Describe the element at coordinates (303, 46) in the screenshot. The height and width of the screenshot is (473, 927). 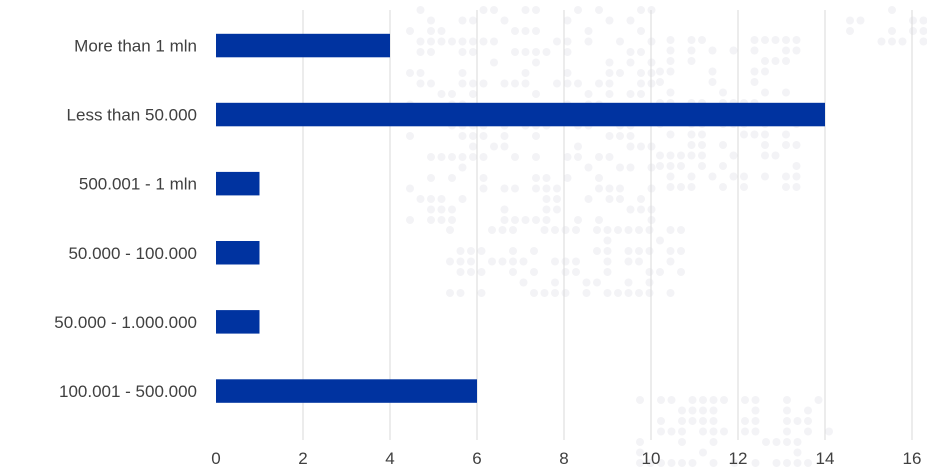
I see `bar` at that location.